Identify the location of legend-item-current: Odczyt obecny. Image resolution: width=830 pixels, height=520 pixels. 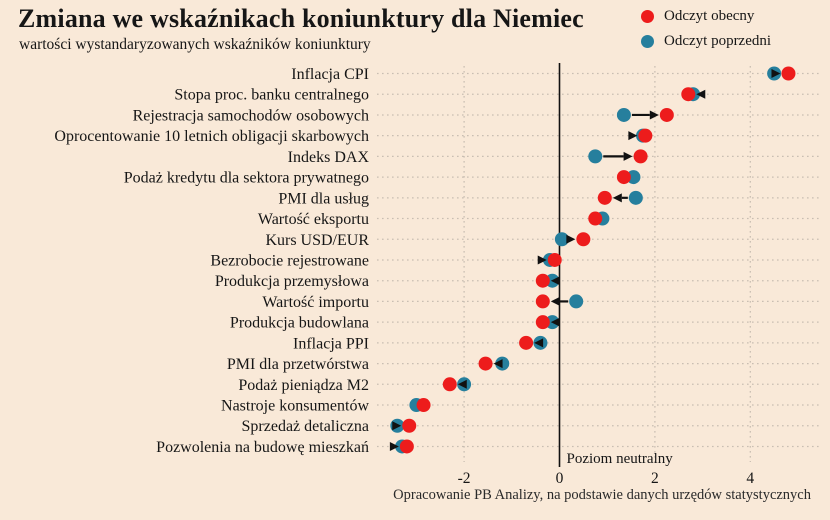
(706, 16).